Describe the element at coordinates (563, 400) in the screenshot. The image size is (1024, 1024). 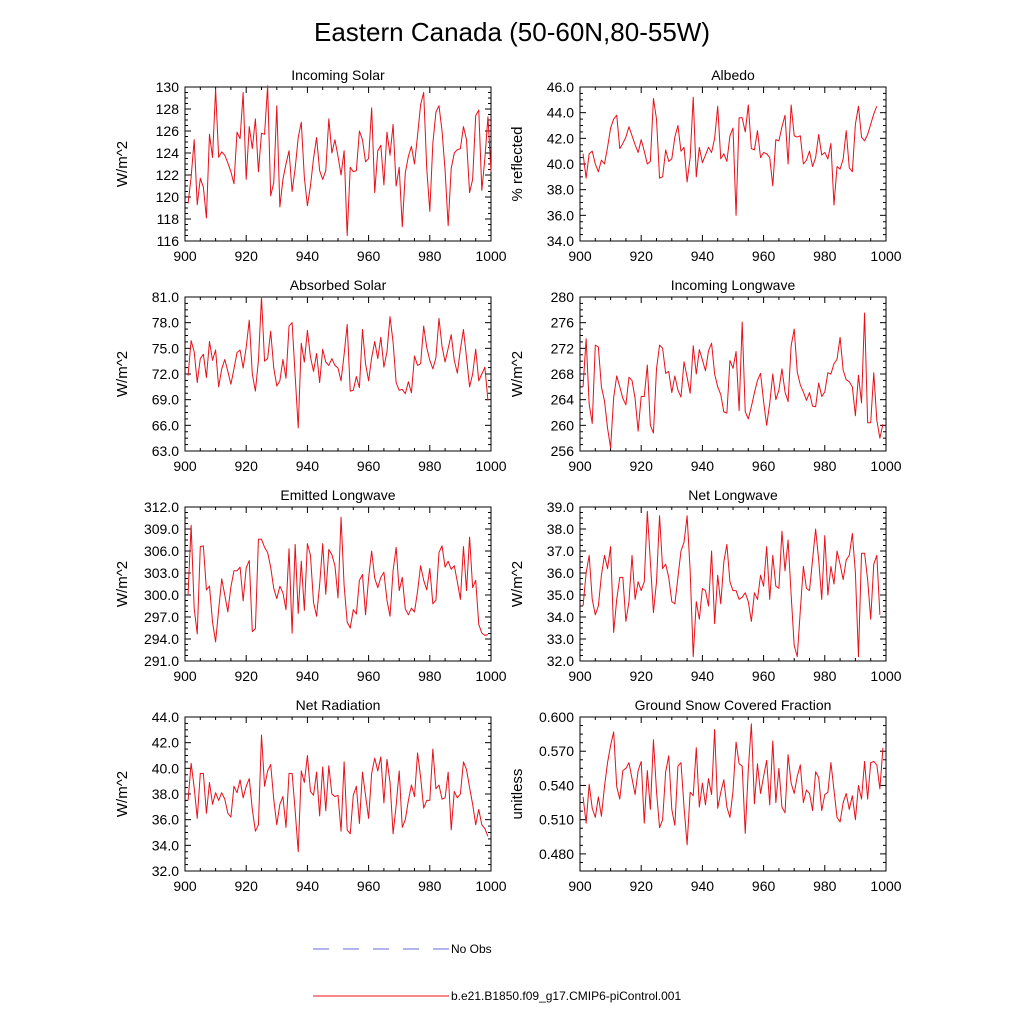
I see `y-tick-label: 264` at that location.